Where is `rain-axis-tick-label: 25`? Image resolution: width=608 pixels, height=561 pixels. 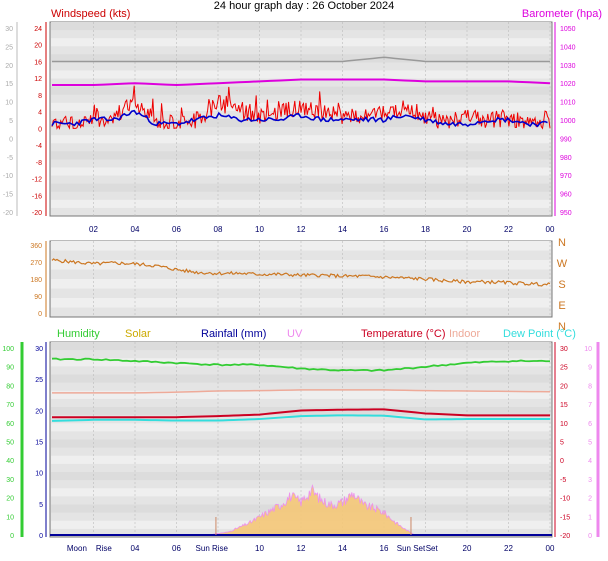
rain-axis-tick-label: 25 is located at coordinates (39, 380).